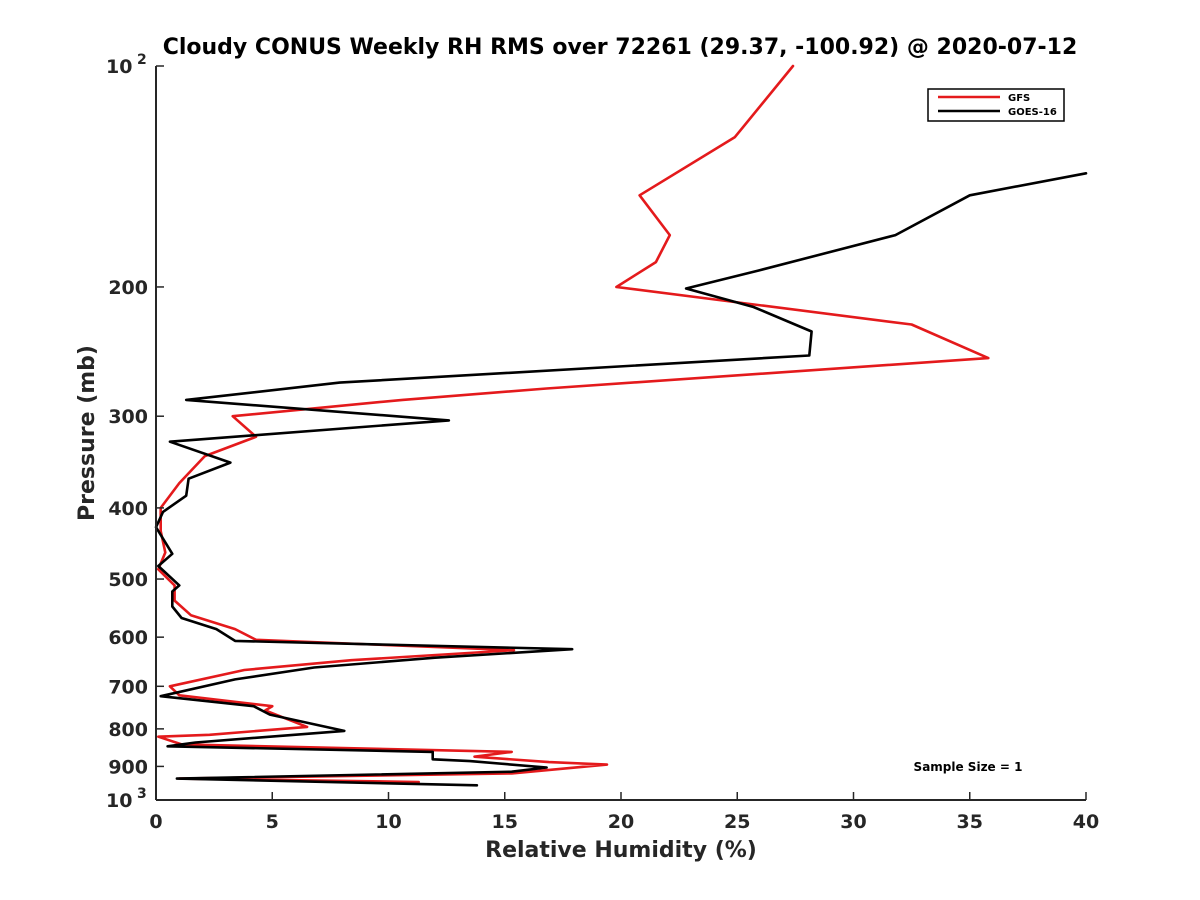  What do you see at coordinates (155, 822) in the screenshot?
I see `x-tick-label: 0` at bounding box center [155, 822].